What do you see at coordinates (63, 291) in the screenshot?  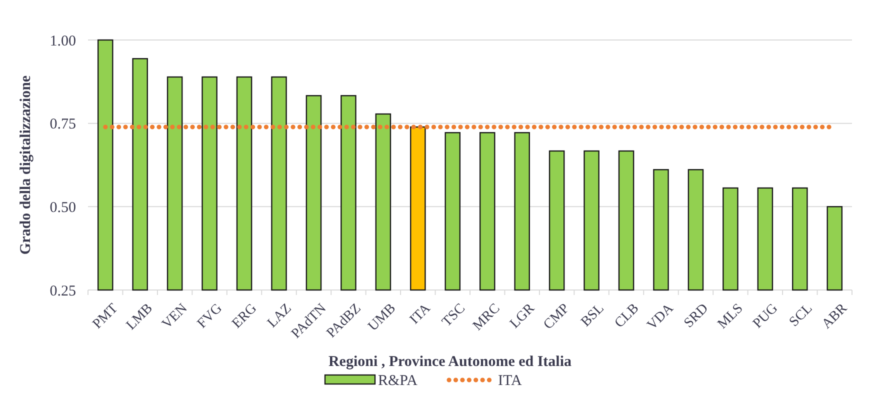 I see `y-tick-label: 0.25` at bounding box center [63, 291].